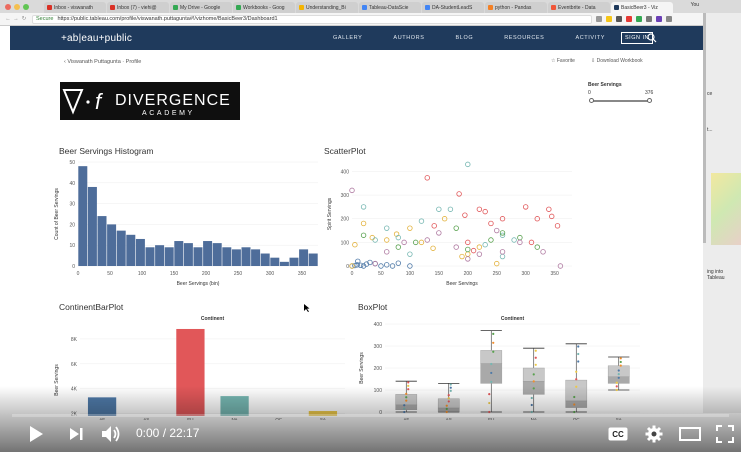 This screenshot has height=452, width=741. What do you see at coordinates (629, 19) in the screenshot?
I see `extension-red-icon` at bounding box center [629, 19].